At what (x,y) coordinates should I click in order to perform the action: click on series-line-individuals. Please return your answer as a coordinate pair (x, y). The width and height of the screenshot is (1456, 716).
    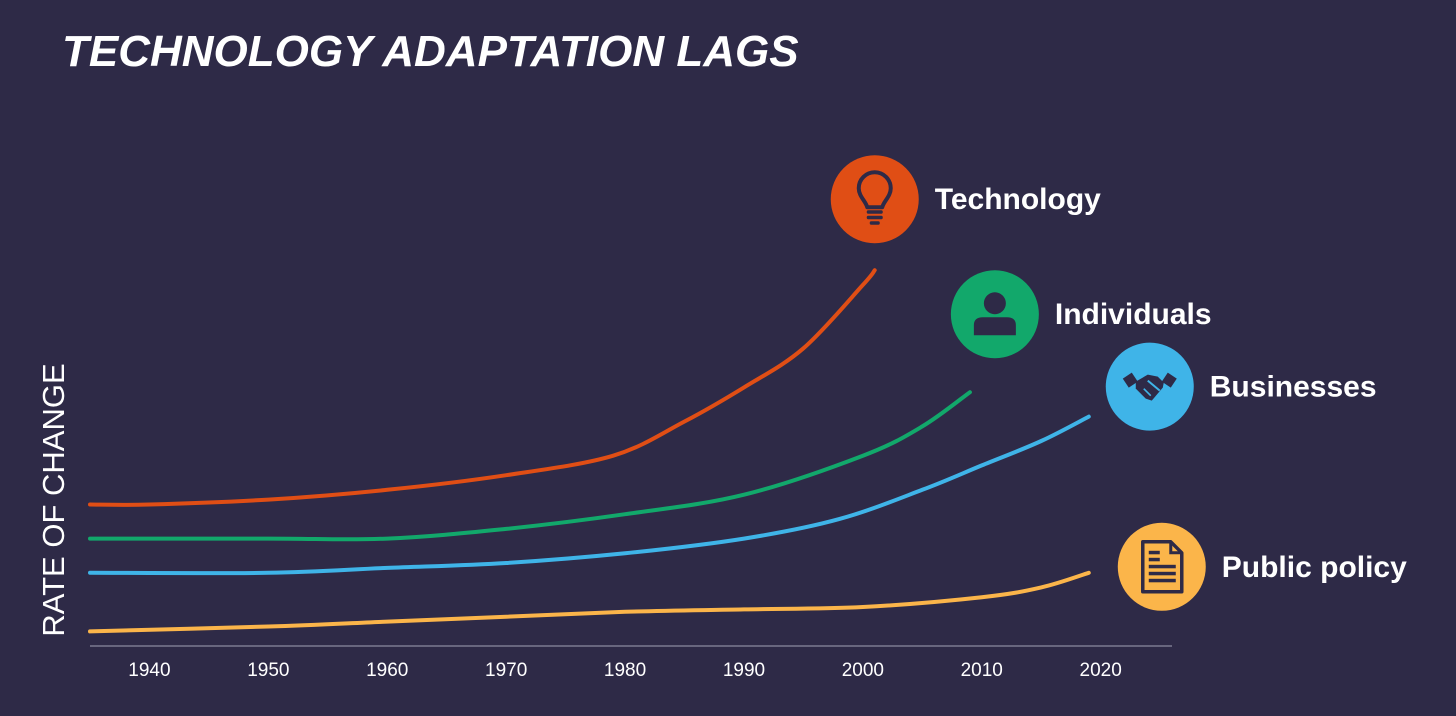
    Looking at the image, I should click on (530, 466).